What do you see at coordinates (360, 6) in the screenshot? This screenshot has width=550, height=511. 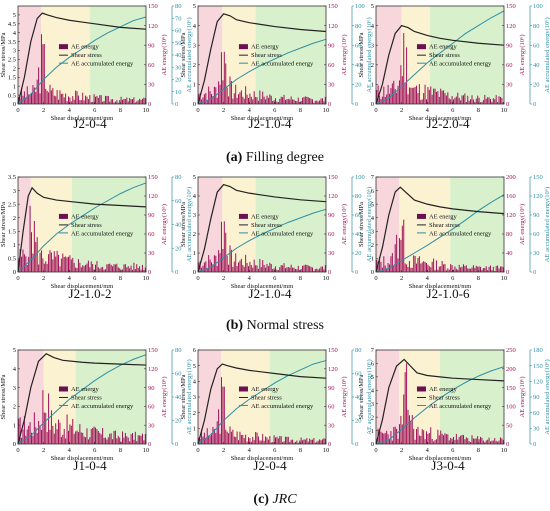 I see `y3-tick-label: 100` at bounding box center [360, 6].